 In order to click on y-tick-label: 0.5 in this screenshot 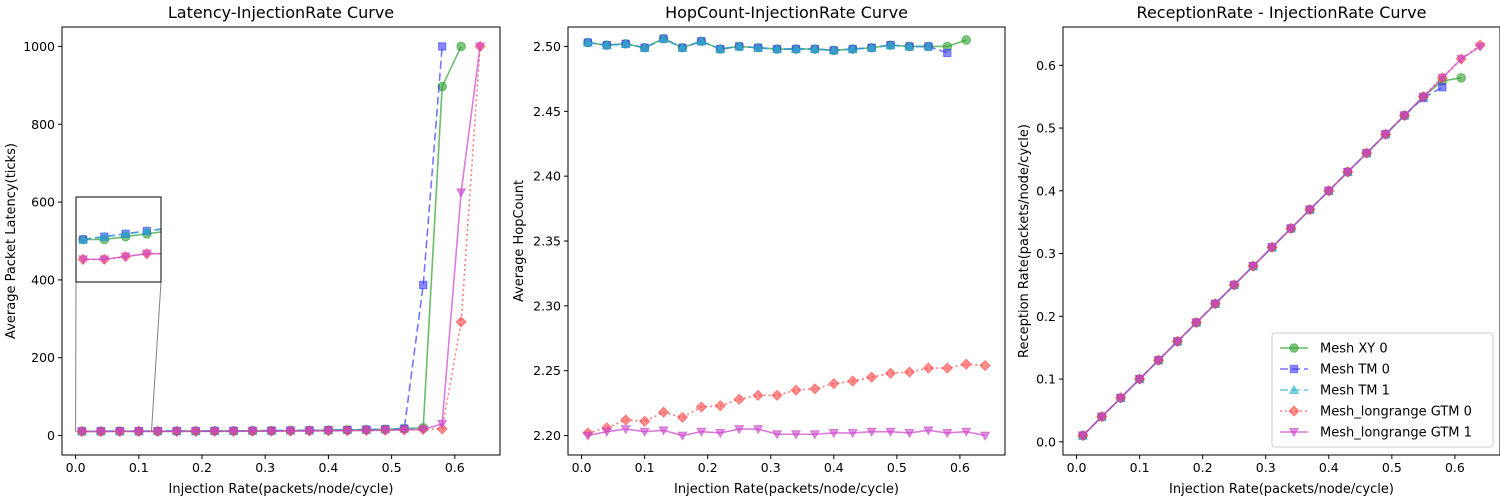, I will do `click(1046, 128)`.